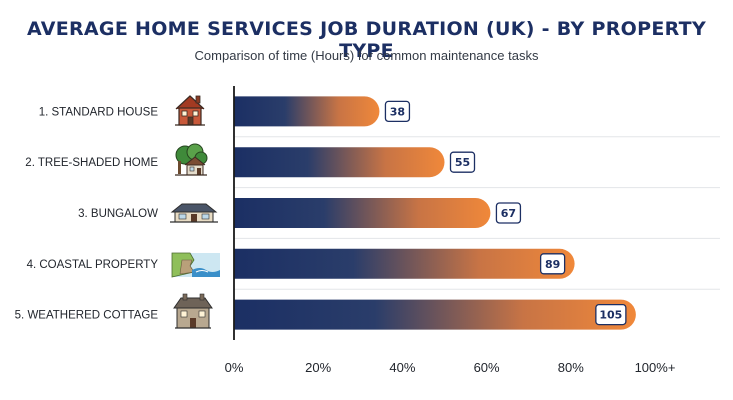  Describe the element at coordinates (118, 214) in the screenshot. I see `category-label: 3. BUNGALOW` at that location.